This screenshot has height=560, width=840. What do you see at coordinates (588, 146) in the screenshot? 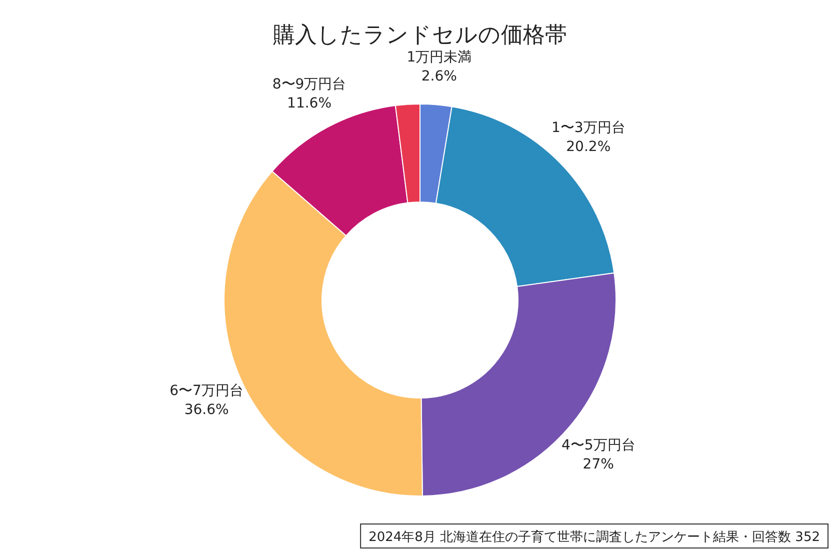
I see `data-label: 20.2%` at bounding box center [588, 146].